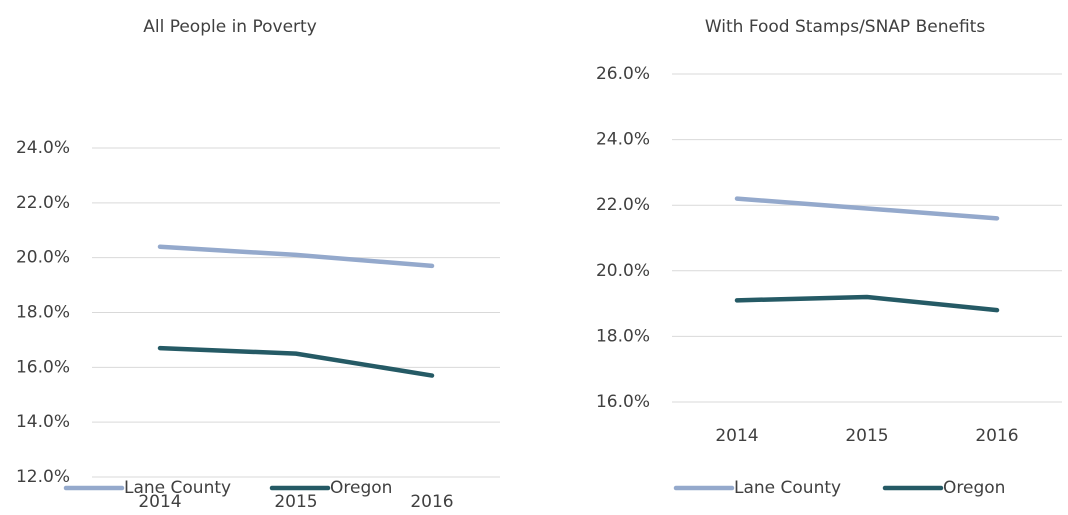 The height and width of the screenshot is (515, 1068). Describe the element at coordinates (623, 74) in the screenshot. I see `y-tick-label: 26.0%` at that location.